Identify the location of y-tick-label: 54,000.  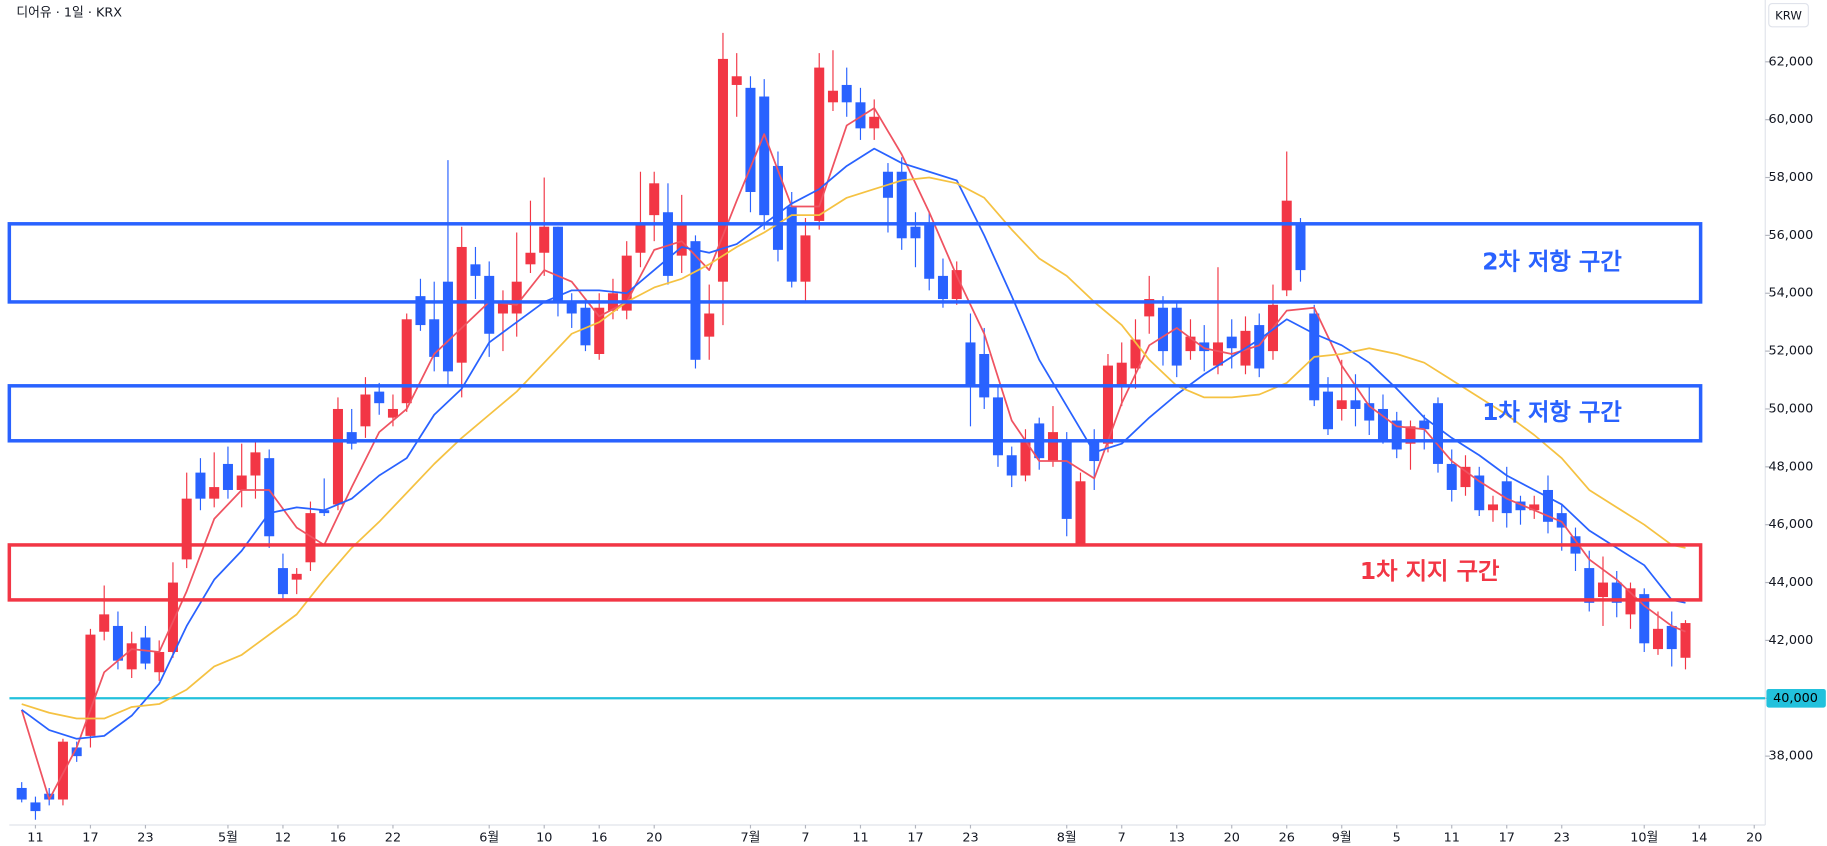
(1790, 293).